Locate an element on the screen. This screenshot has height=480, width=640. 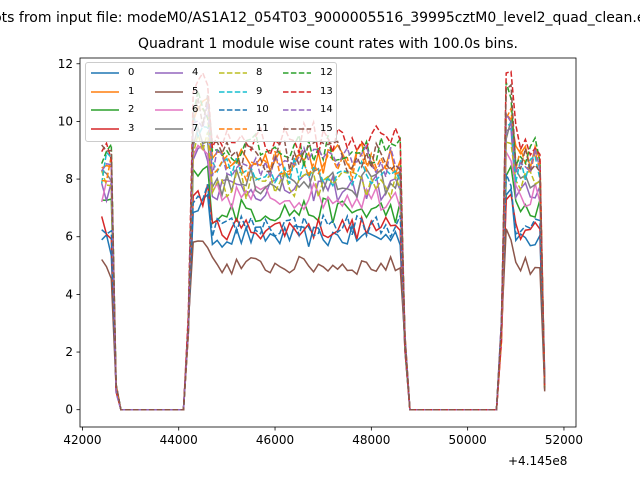
y-tick-label-12: 12 is located at coordinates (65, 64).